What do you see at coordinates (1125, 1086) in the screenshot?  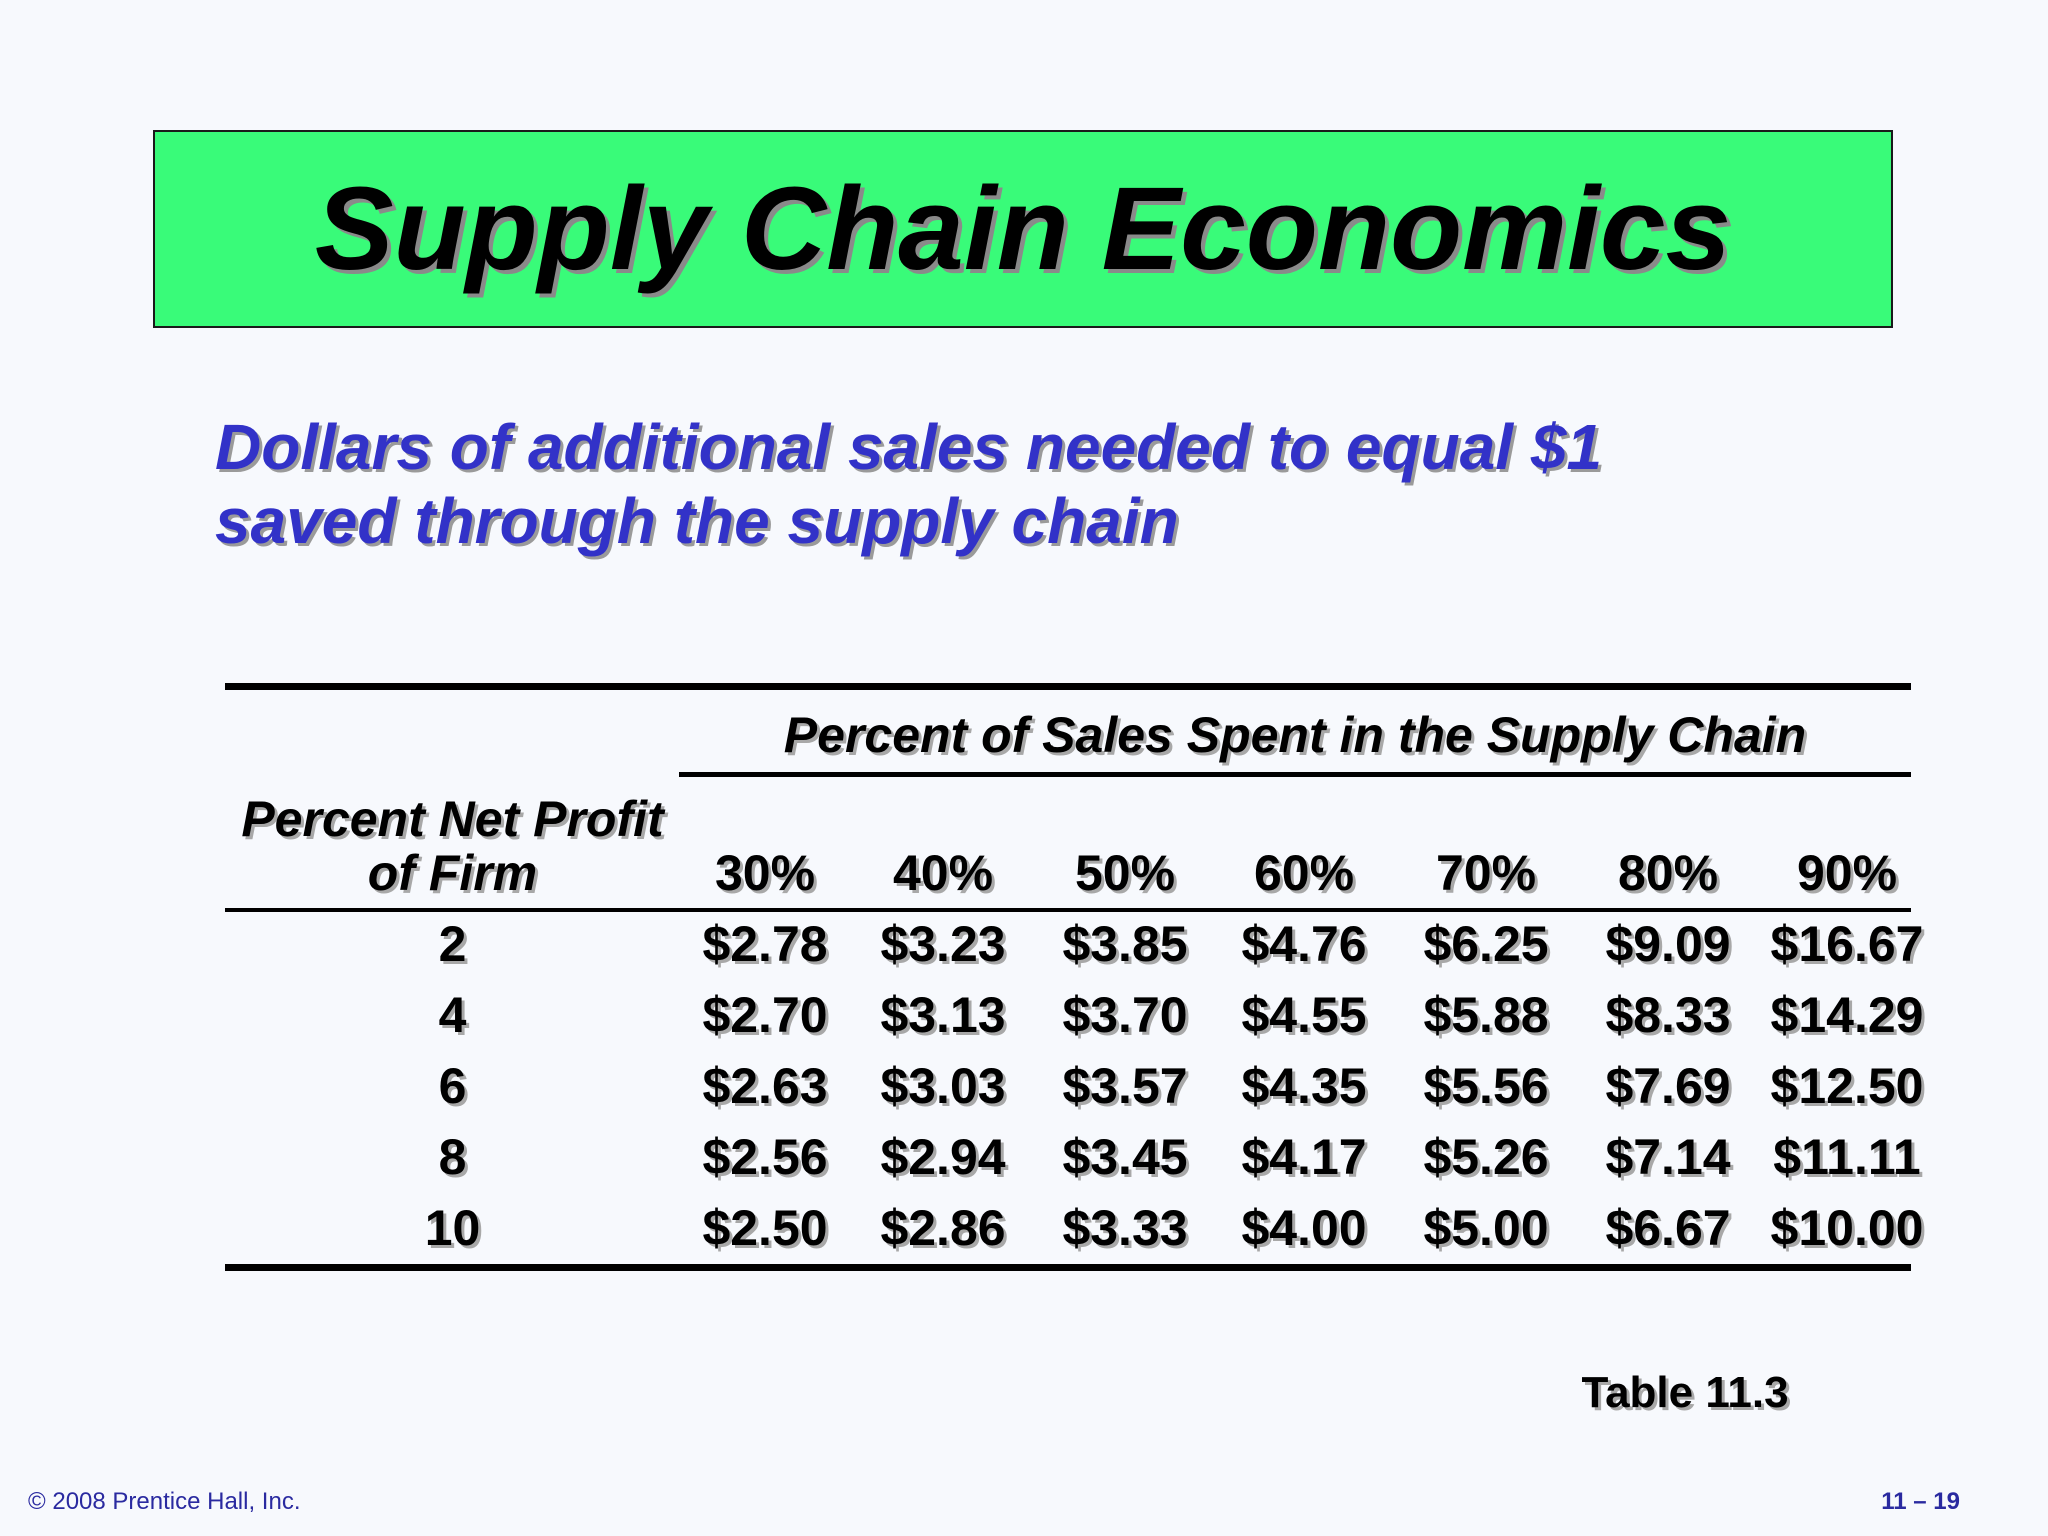 I see `table-cell: $3.57` at bounding box center [1125, 1086].